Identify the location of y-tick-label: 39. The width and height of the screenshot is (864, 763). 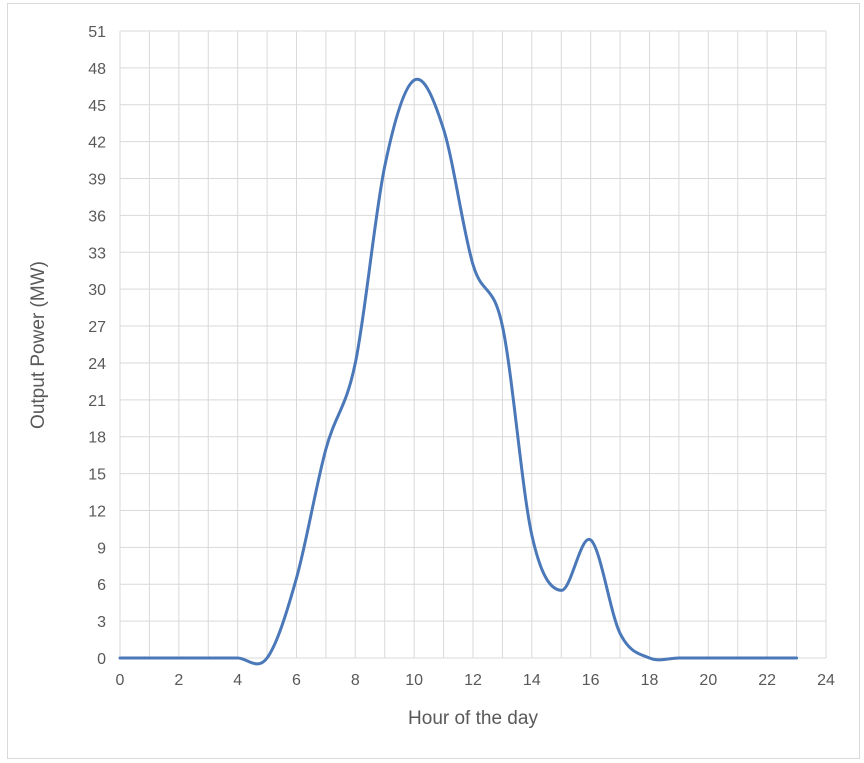
(97, 180).